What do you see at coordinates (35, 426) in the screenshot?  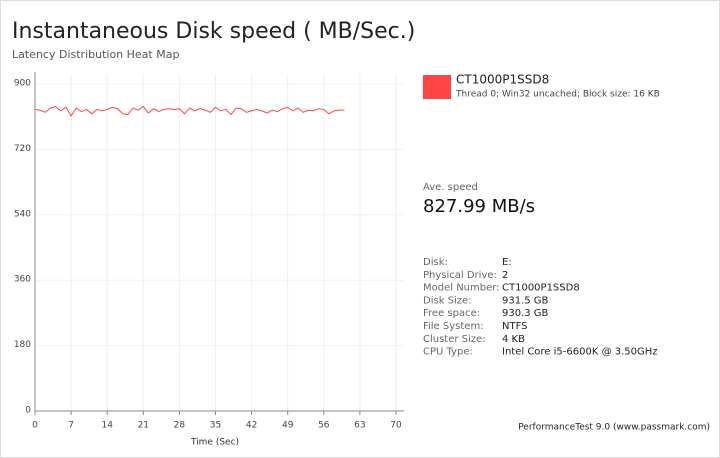 I see `x-tick-label: 0` at bounding box center [35, 426].